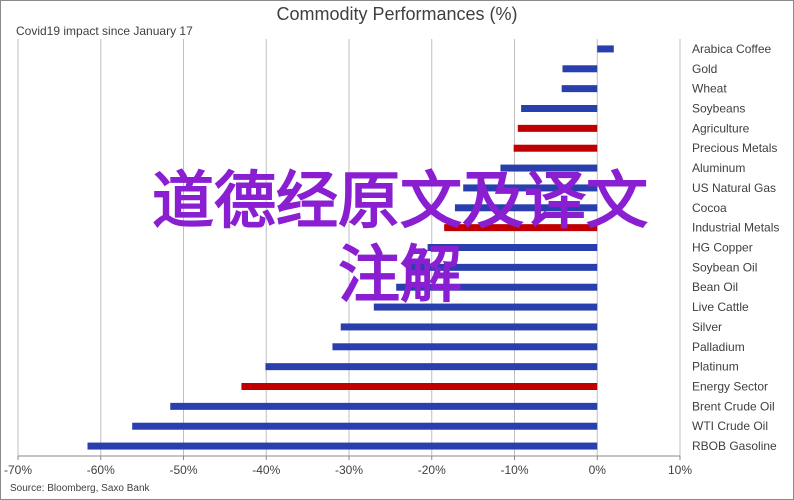 The width and height of the screenshot is (794, 500). I want to click on x-tick-label: -70%, so click(18, 470).